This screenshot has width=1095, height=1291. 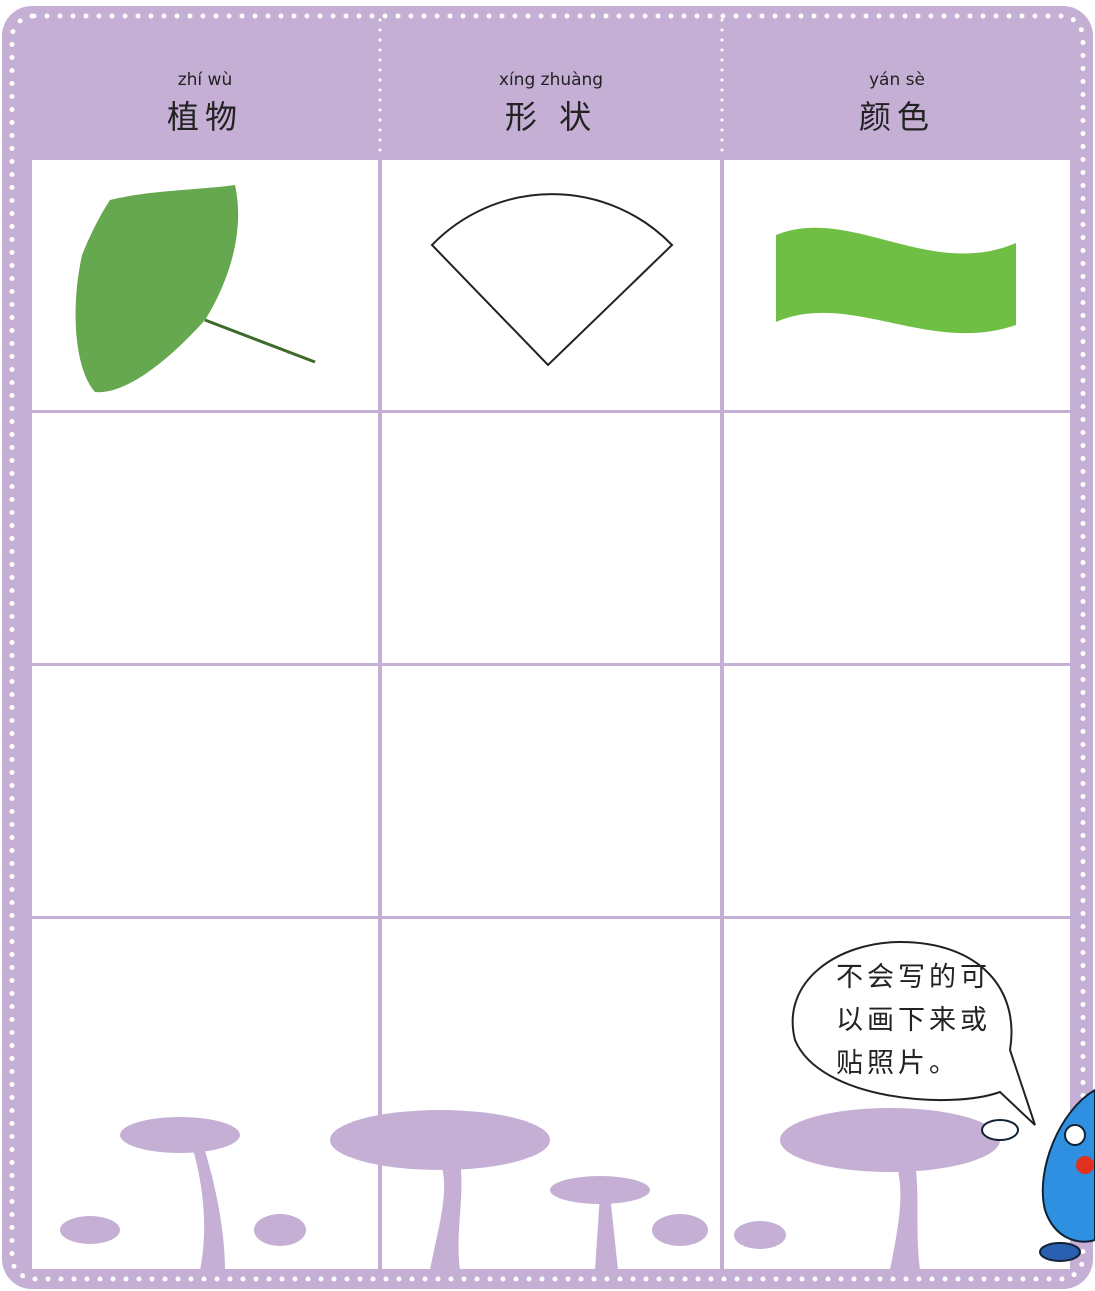 I want to click on bubble-text: 不会写的可, so click(x=913, y=977).